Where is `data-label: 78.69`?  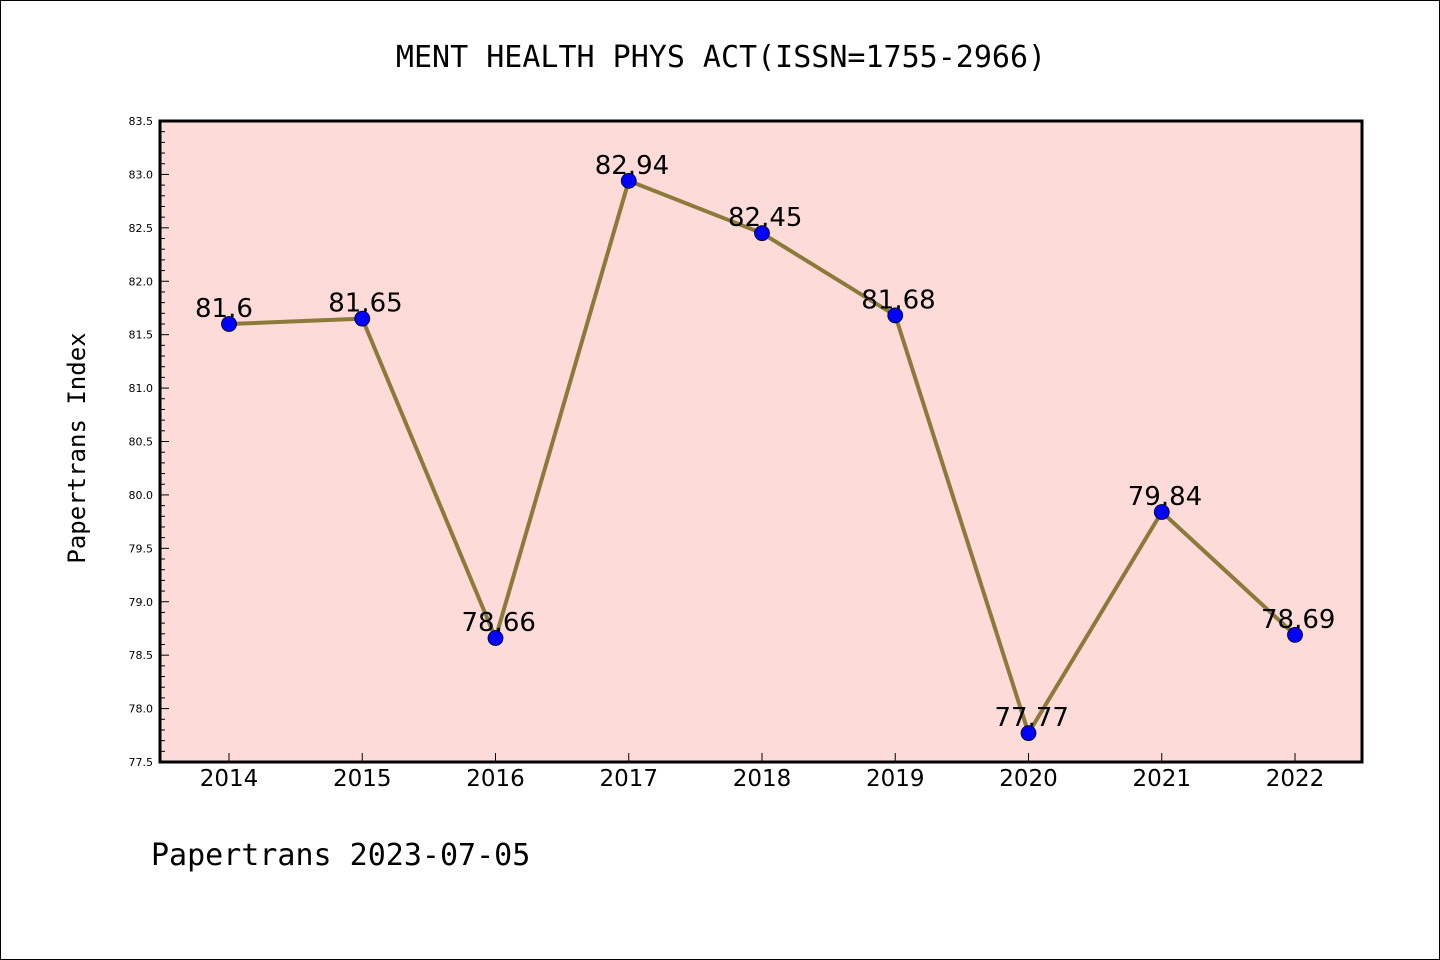 data-label: 78.69 is located at coordinates (1298, 620).